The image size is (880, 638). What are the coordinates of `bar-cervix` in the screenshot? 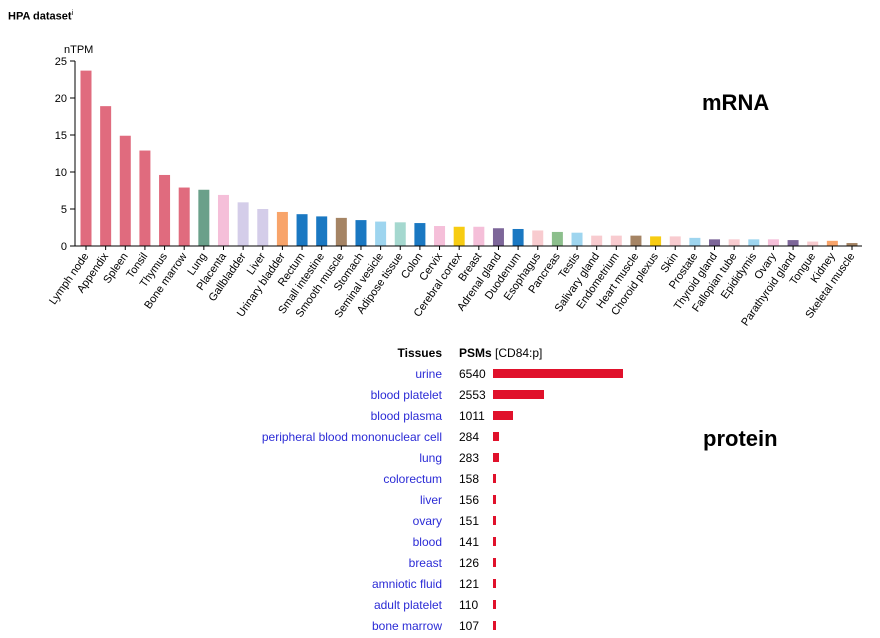 It's located at (440, 236).